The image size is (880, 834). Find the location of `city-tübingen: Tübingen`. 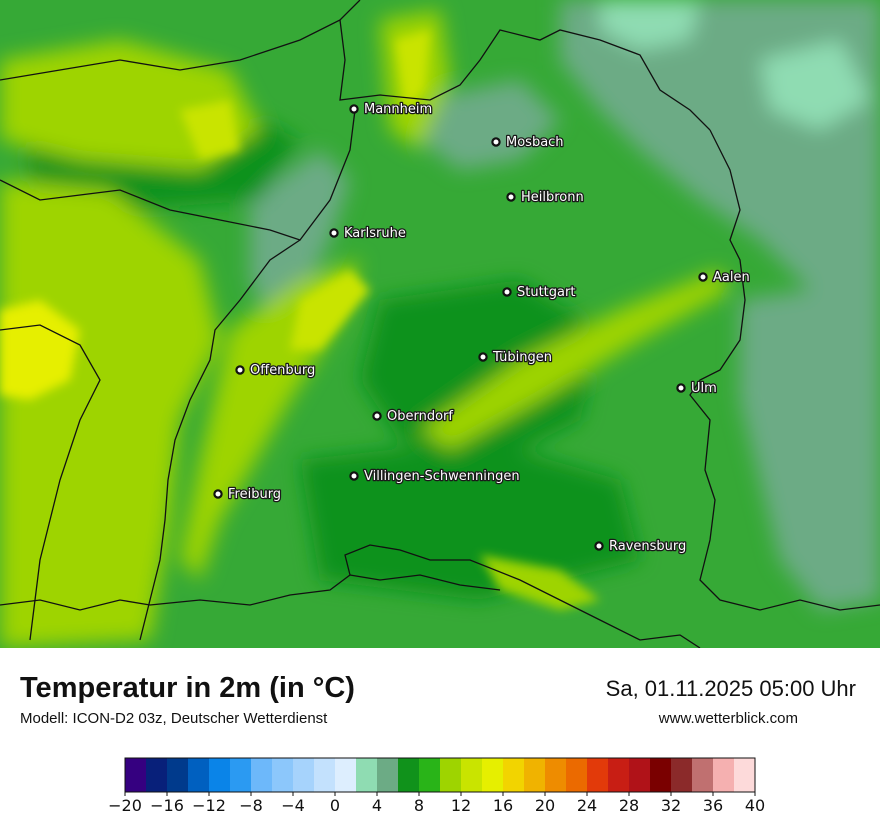

city-tübingen: Tübingen is located at coordinates (515, 357).